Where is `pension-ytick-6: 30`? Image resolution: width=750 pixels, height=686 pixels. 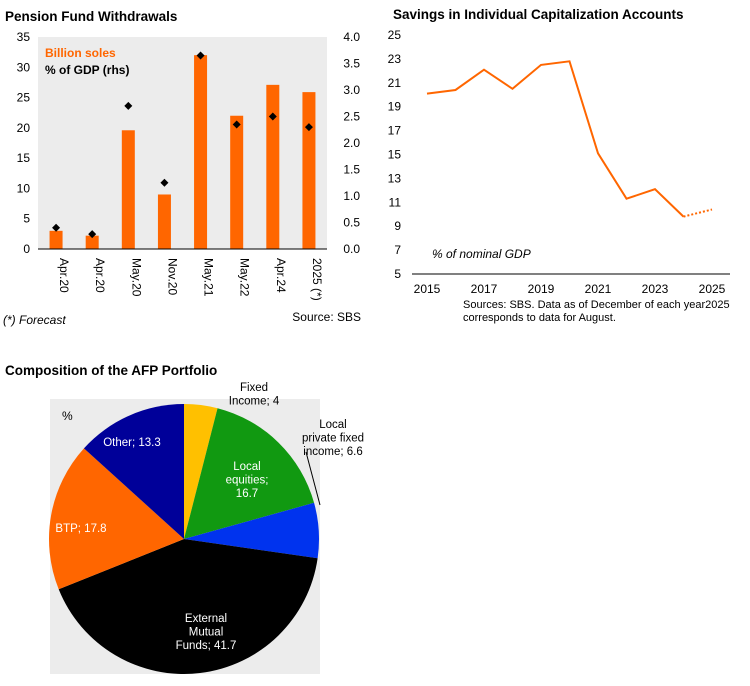
pension-ytick-6: 30 is located at coordinates (24, 67).